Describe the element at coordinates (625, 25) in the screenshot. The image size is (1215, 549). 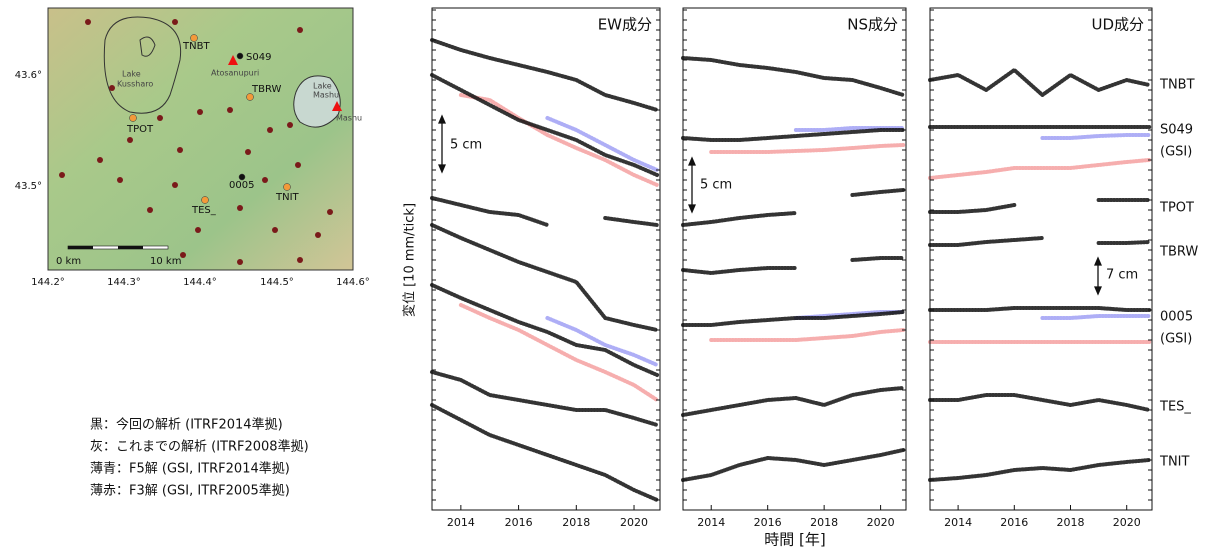
I see `panel-title: EW成分` at that location.